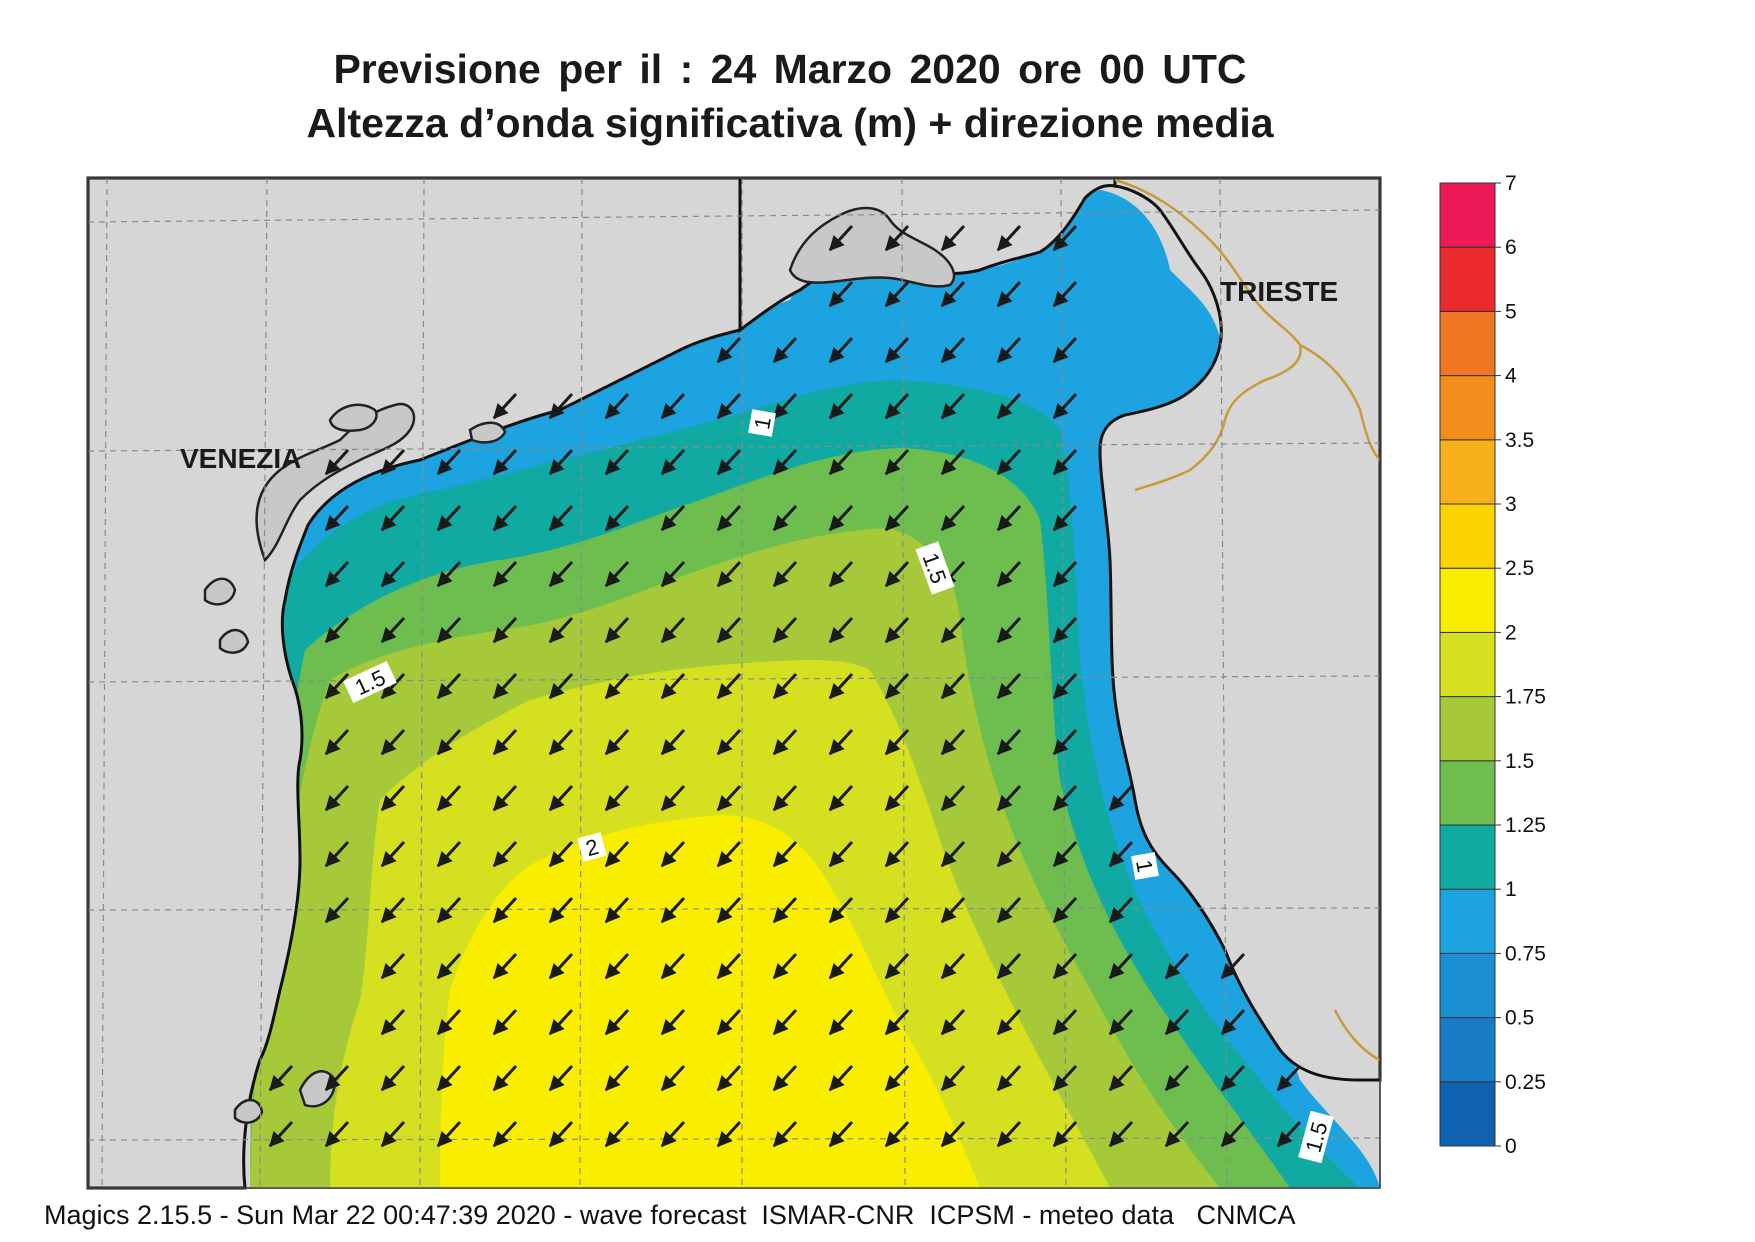  What do you see at coordinates (1511, 376) in the screenshot?
I see `legend-tick-label: 4` at bounding box center [1511, 376].